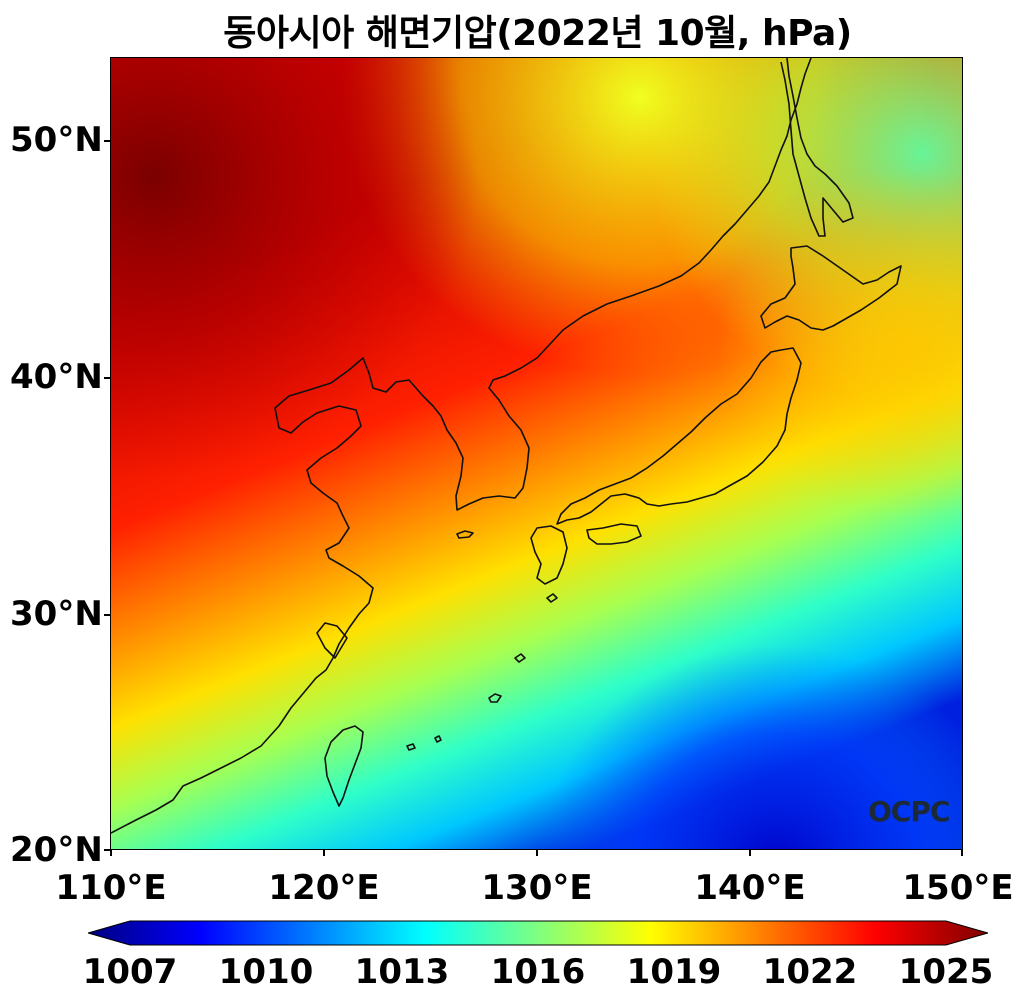  Describe the element at coordinates (750, 888) in the screenshot. I see `lon-label-140e: 140°E` at that location.